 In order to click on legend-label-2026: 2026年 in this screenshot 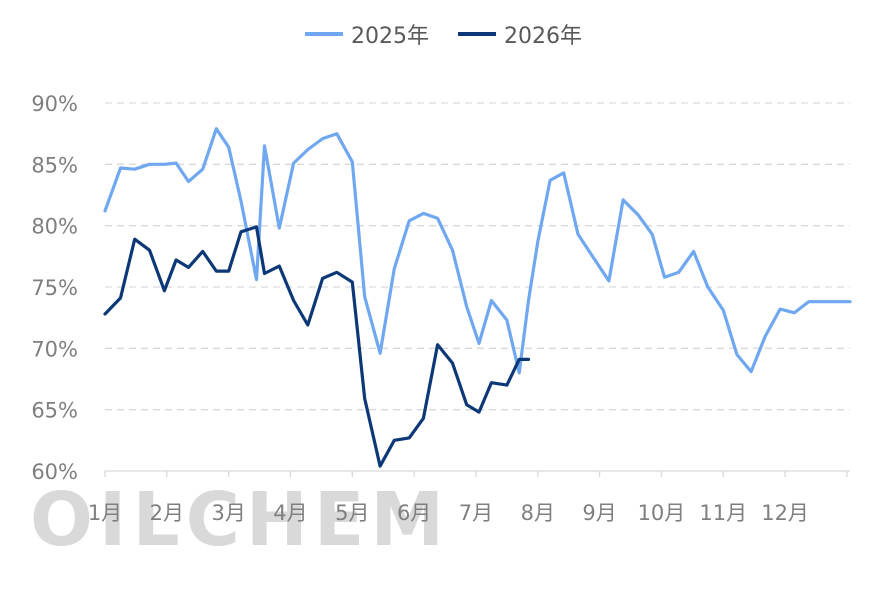, I will do `click(543, 36)`.